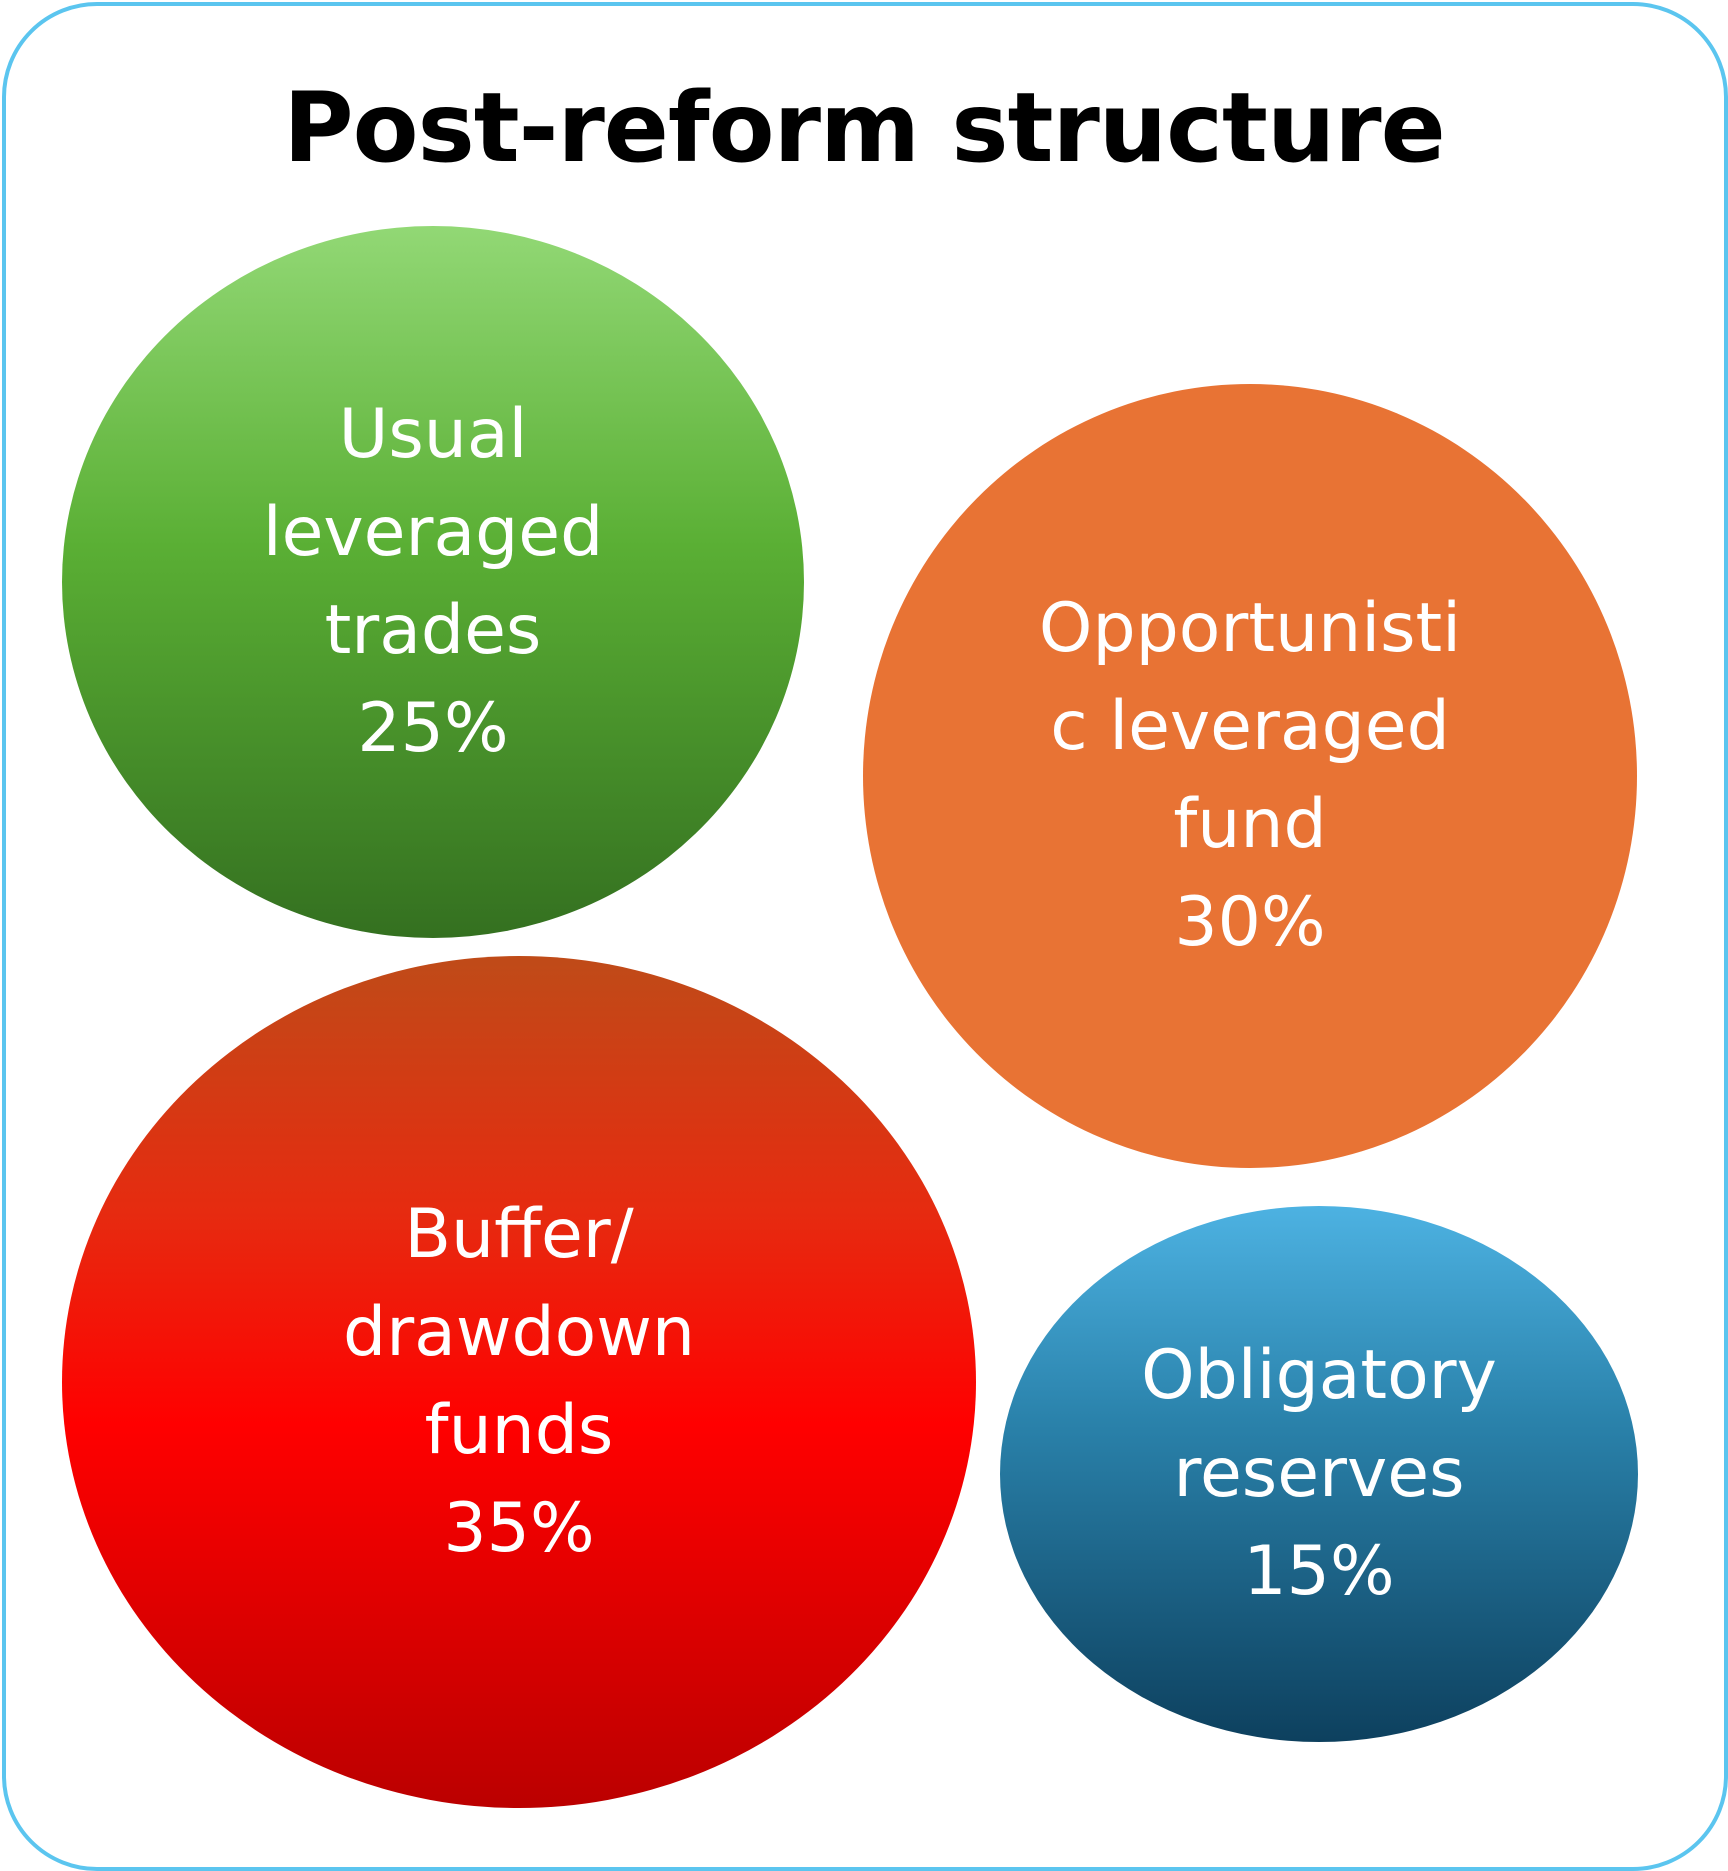 The image size is (1728, 1871). I want to click on bubble-label: Usual leveraged trades, so click(433, 532).